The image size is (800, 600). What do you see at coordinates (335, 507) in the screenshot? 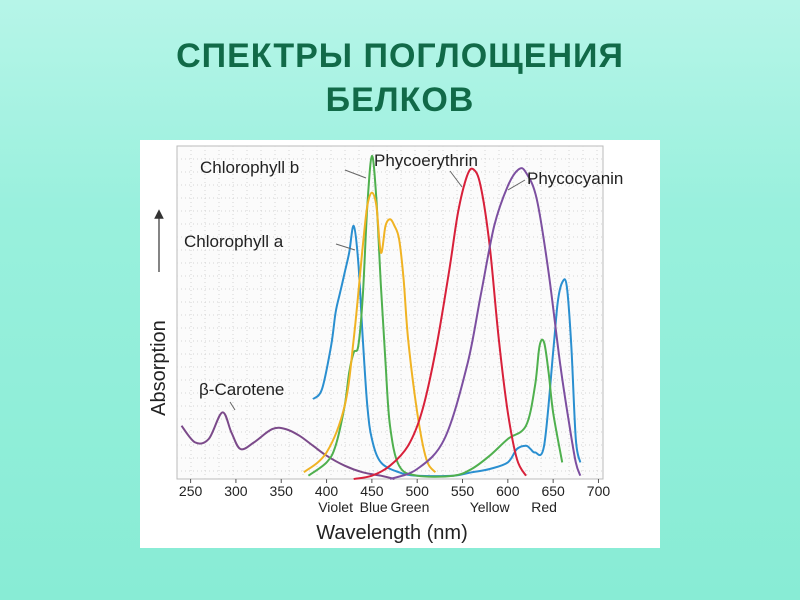
I see `color-band-label: Violet` at bounding box center [335, 507].